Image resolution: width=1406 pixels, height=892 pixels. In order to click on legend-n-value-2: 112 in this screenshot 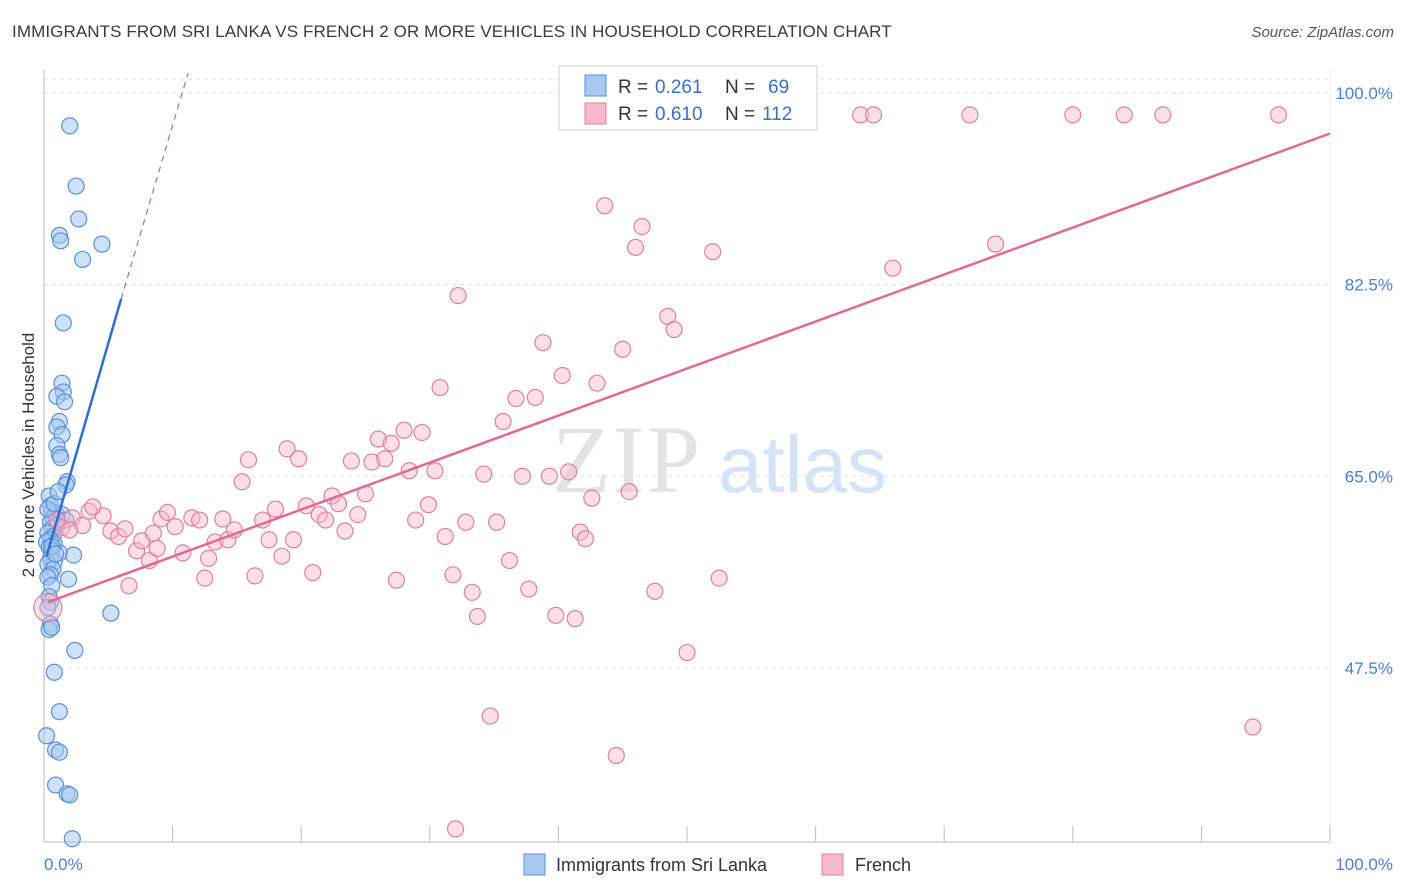, I will do `click(777, 114)`.